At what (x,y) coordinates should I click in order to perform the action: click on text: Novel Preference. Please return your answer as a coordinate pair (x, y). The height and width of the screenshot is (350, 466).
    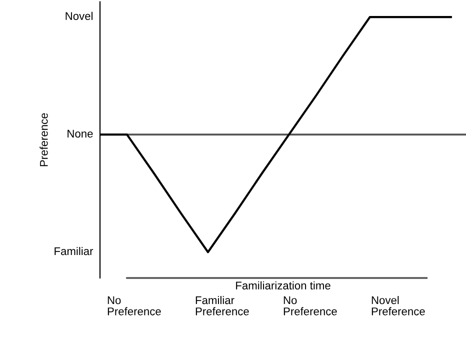
    Looking at the image, I should click on (398, 306).